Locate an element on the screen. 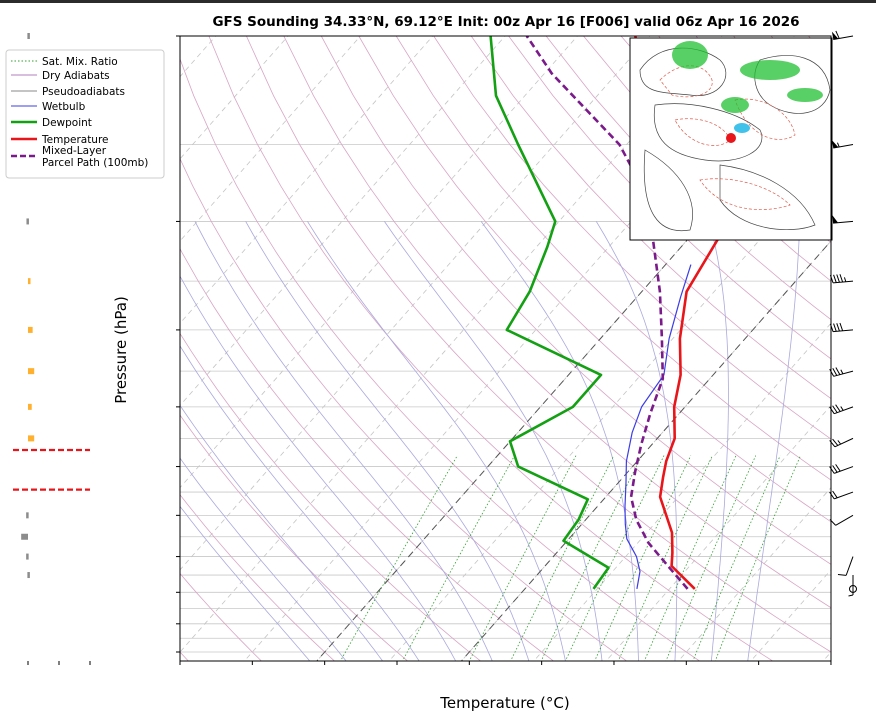 Image resolution: width=876 pixels, height=718 pixels. legend-label: Temperature is located at coordinates (75, 140).